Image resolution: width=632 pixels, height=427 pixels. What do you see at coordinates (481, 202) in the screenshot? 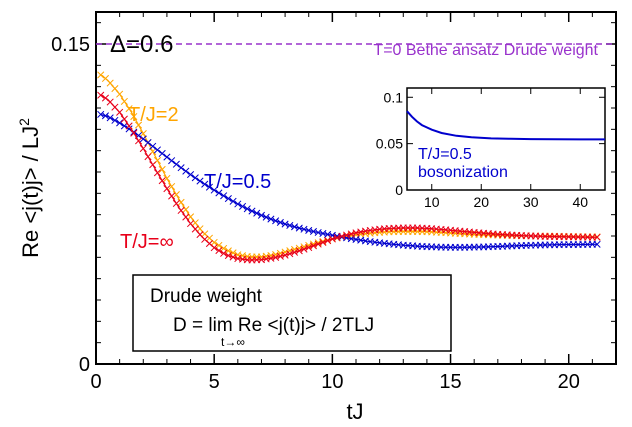
I see `inset-x-tick-label: 20` at bounding box center [481, 202].